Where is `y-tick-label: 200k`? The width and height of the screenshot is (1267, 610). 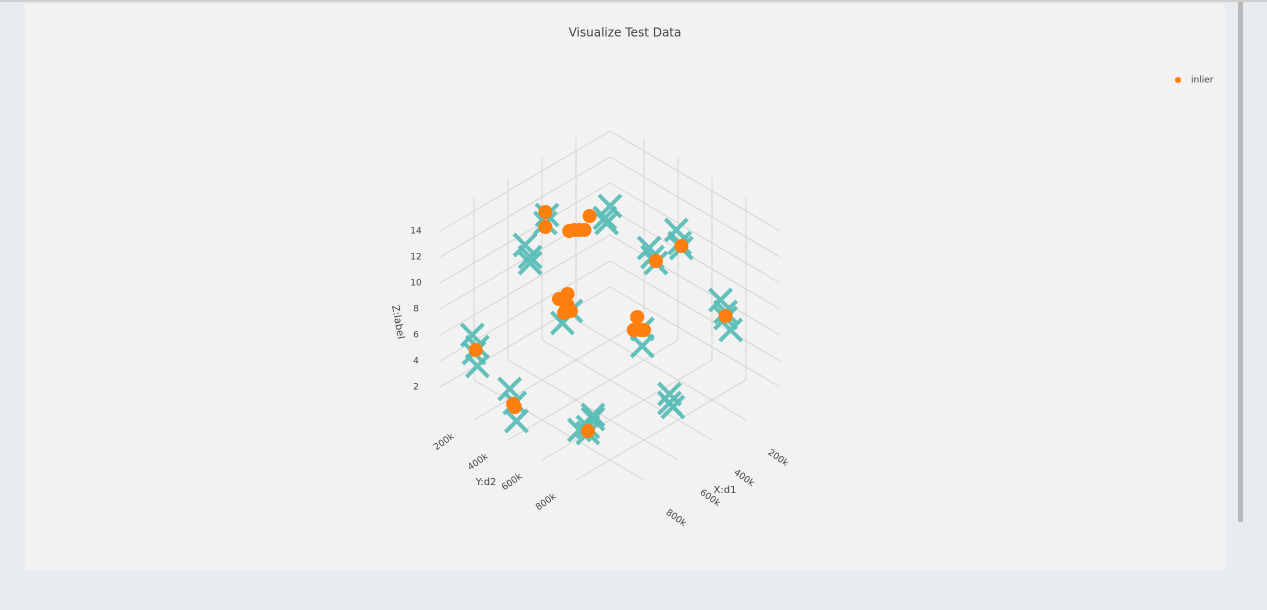
y-tick-label: 200k is located at coordinates (444, 441).